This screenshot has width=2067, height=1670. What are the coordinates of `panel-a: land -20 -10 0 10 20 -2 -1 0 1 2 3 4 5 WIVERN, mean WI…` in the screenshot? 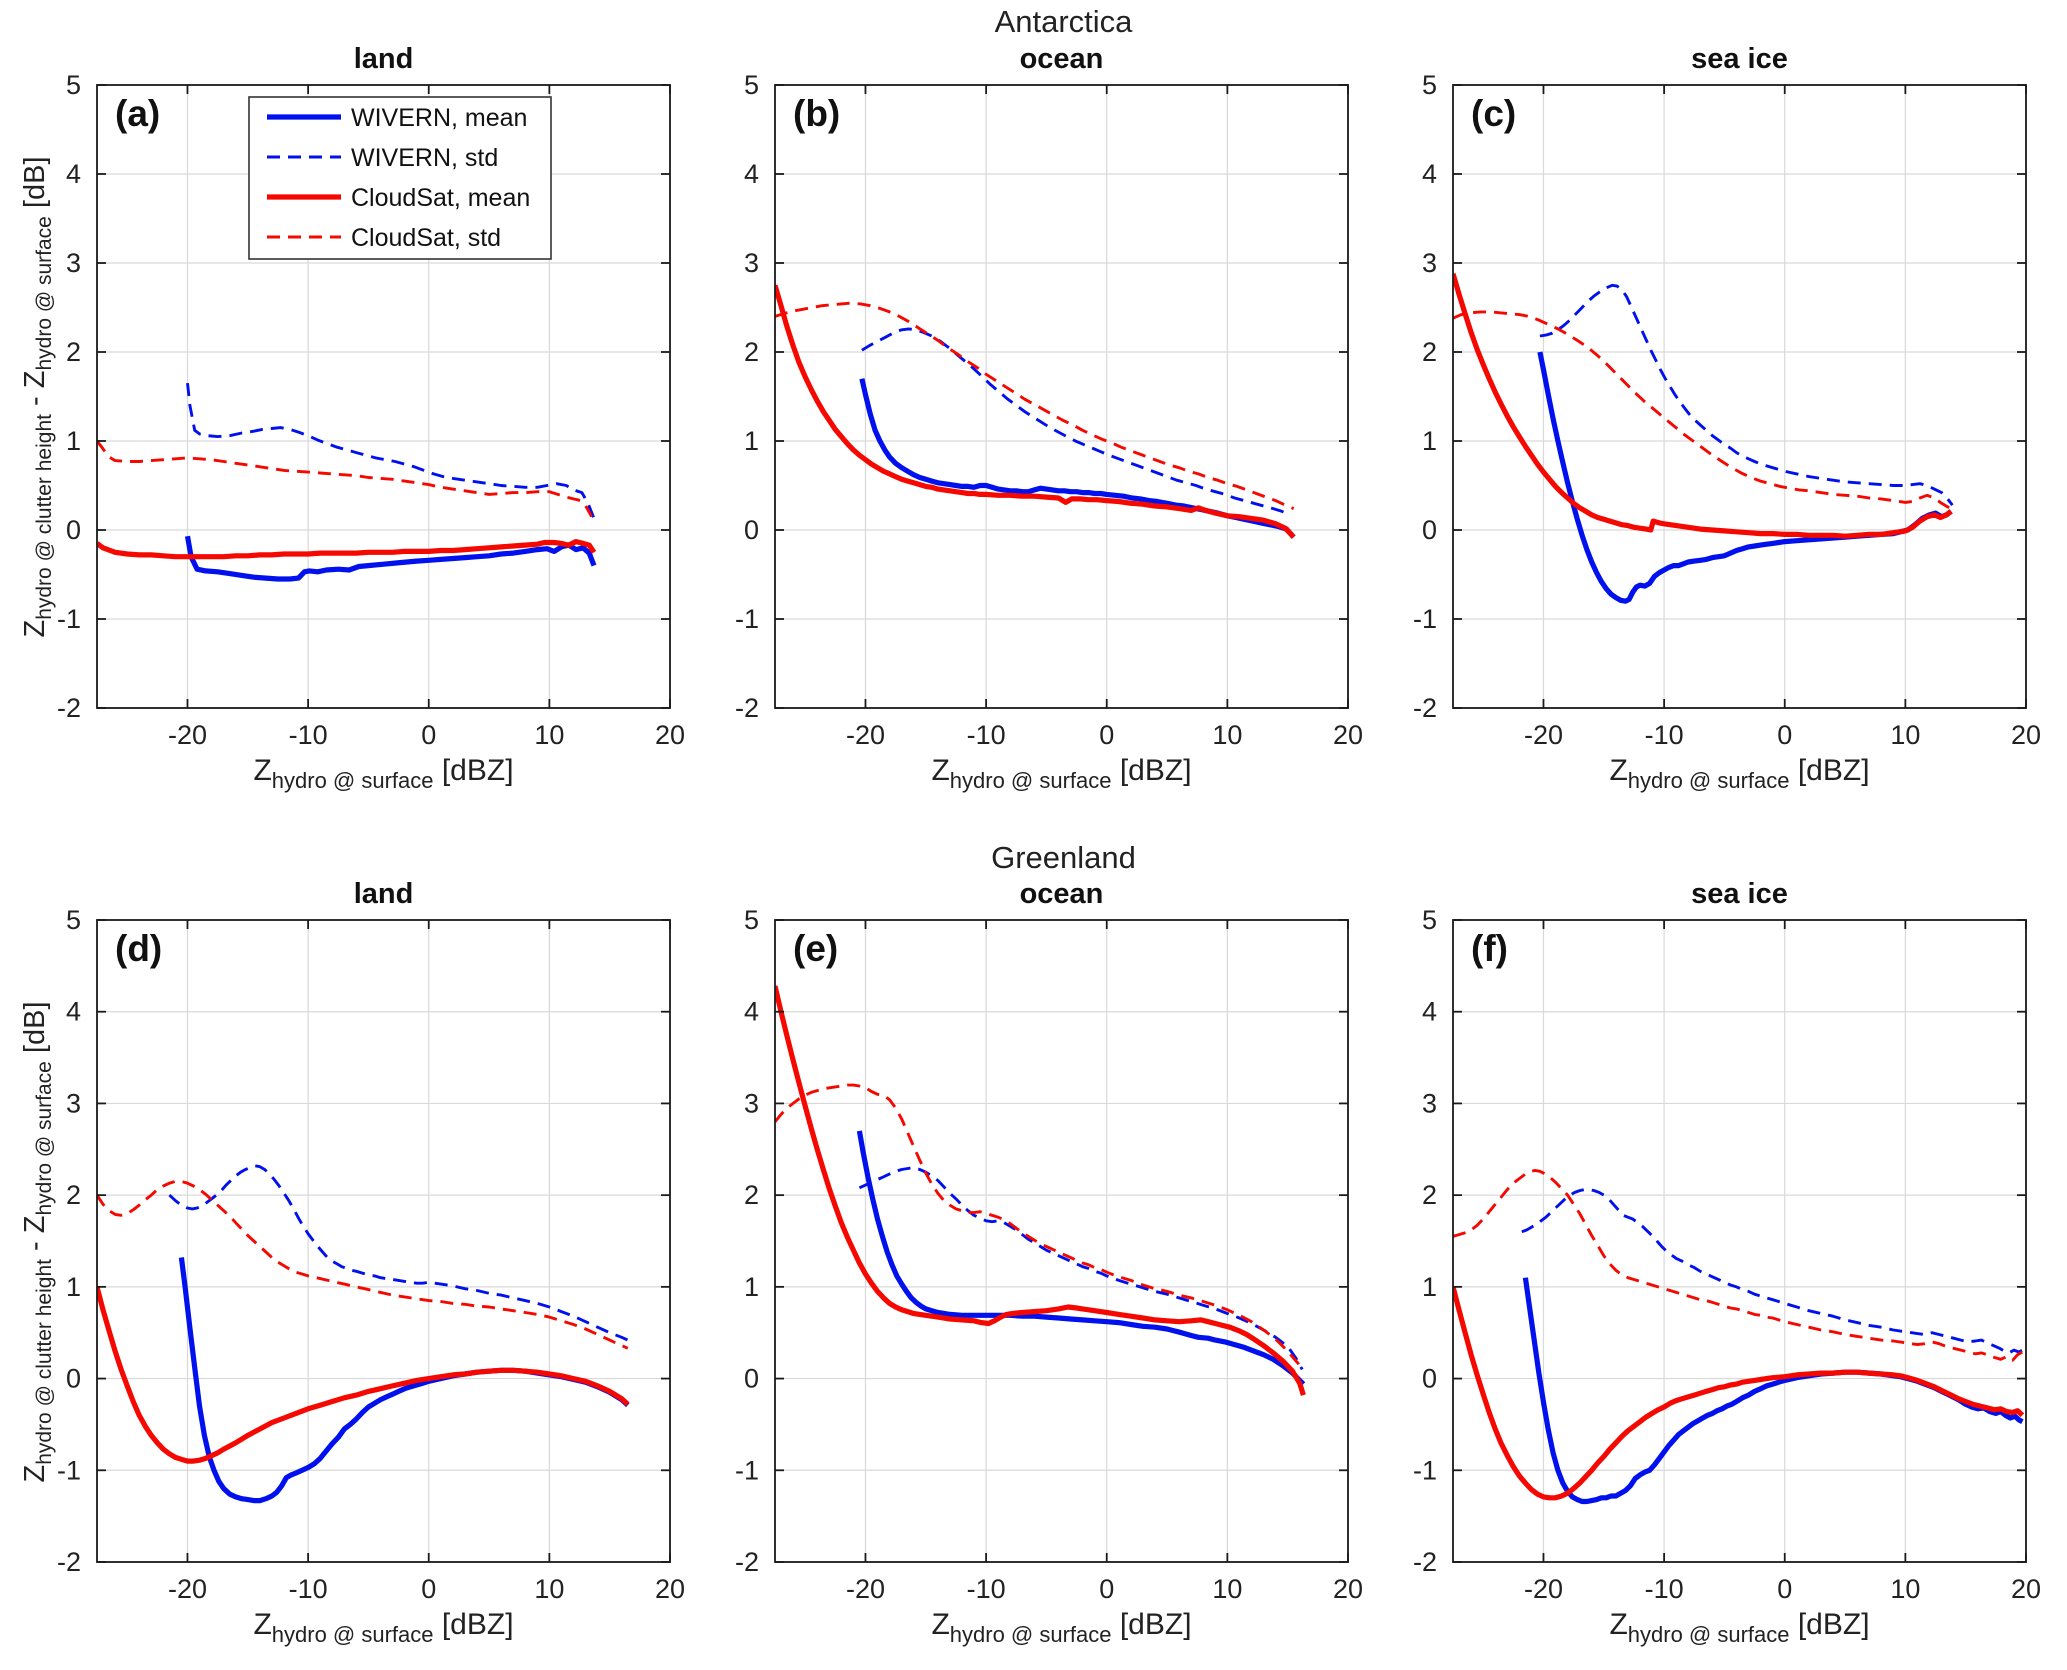 It's located at (371, 418).